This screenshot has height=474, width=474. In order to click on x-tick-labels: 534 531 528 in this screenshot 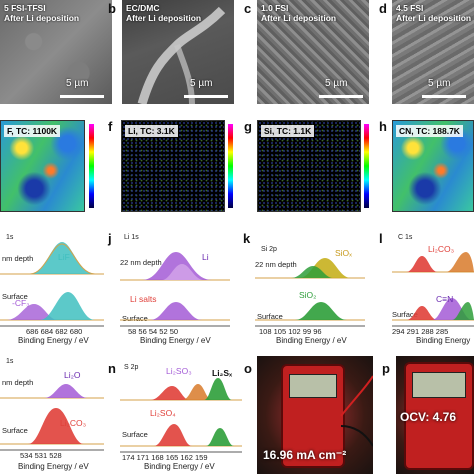, I will do `click(41, 455)`.